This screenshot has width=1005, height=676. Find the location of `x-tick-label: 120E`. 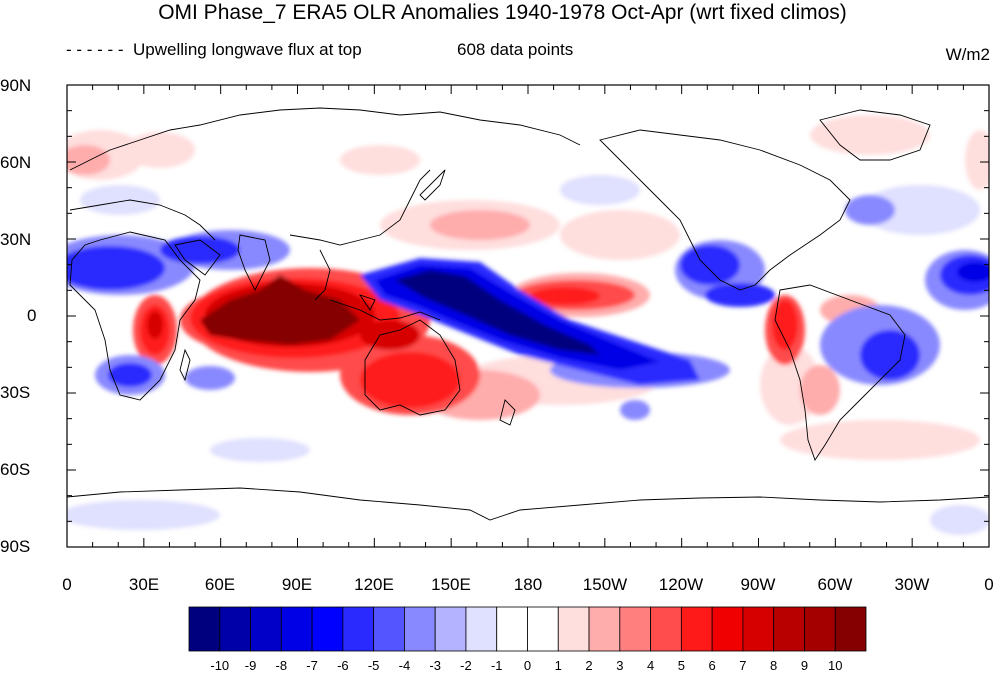

x-tick-label: 120E is located at coordinates (374, 584).